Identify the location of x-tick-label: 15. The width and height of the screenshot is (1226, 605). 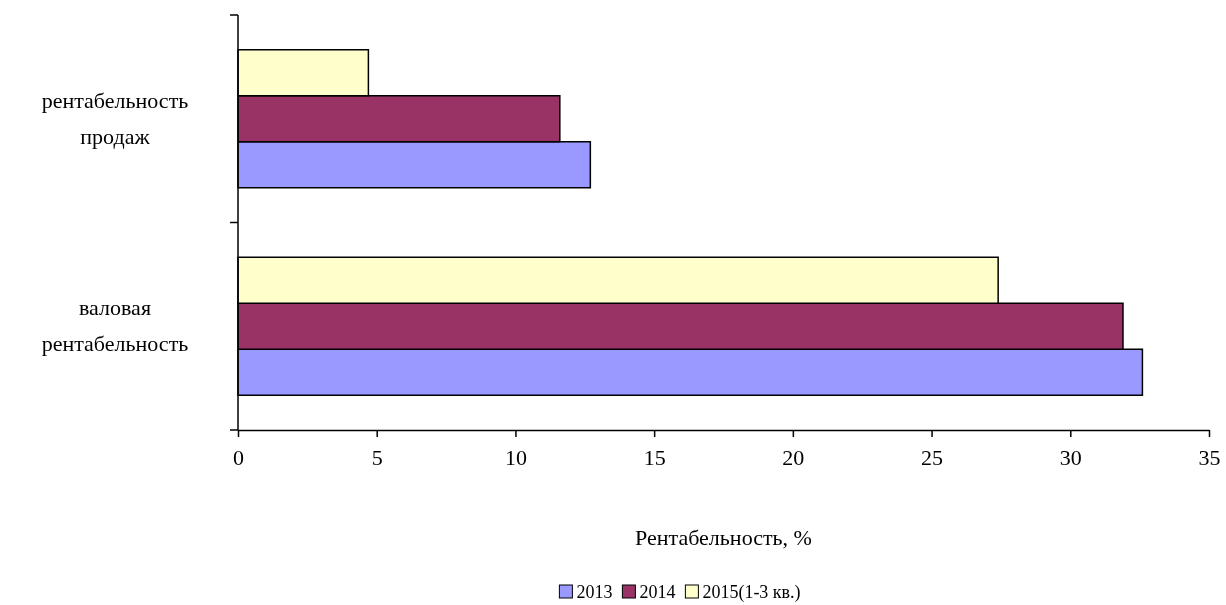
(654, 457).